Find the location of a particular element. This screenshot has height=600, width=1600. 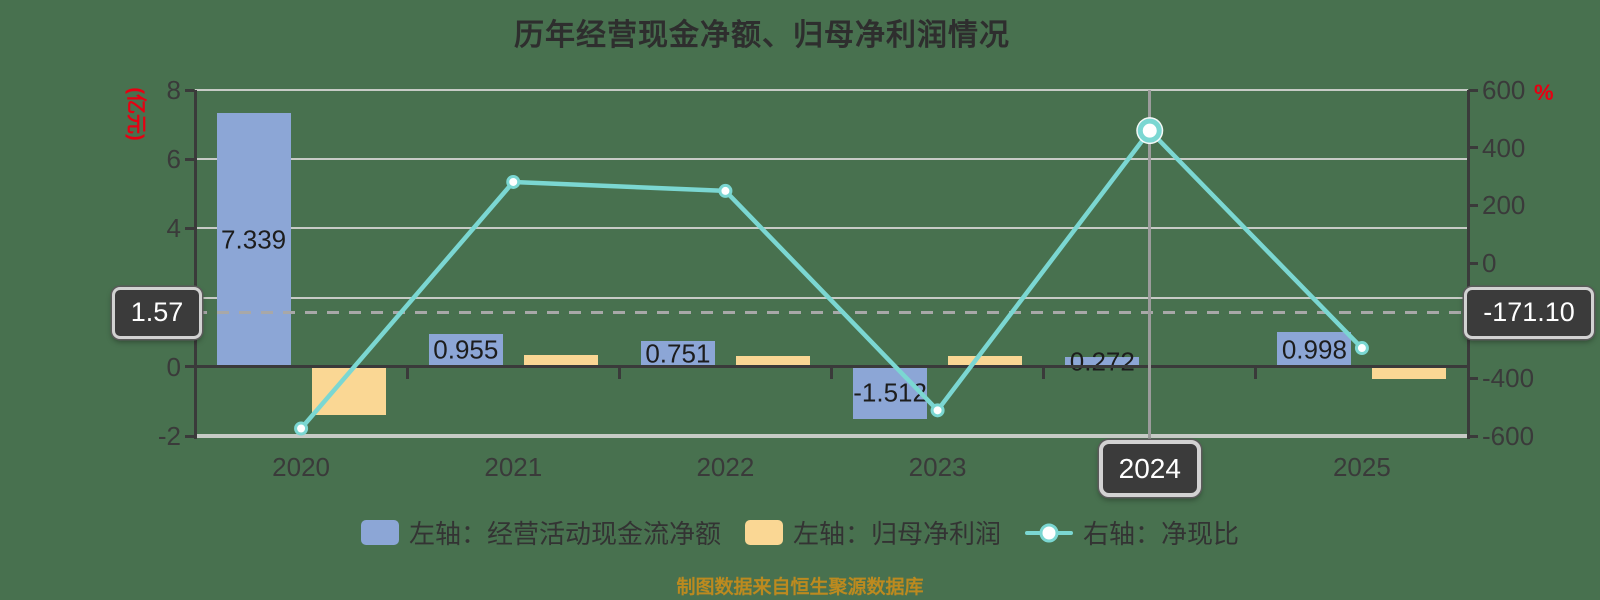

right-axis-tick-label: 400 is located at coordinates (1504, 147).